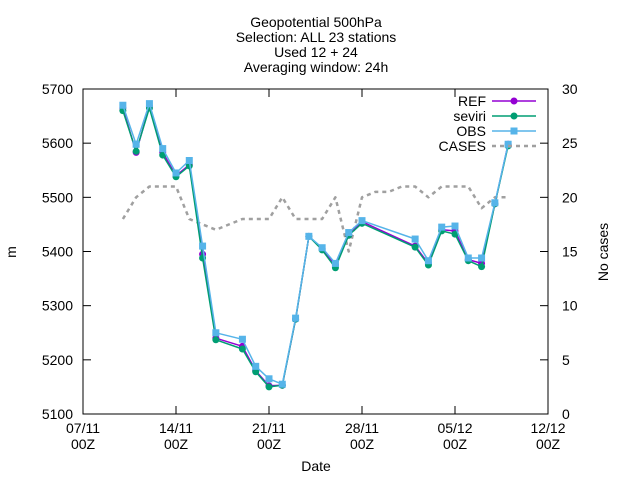  I want to click on y2-tick-label: 0, so click(566, 414).